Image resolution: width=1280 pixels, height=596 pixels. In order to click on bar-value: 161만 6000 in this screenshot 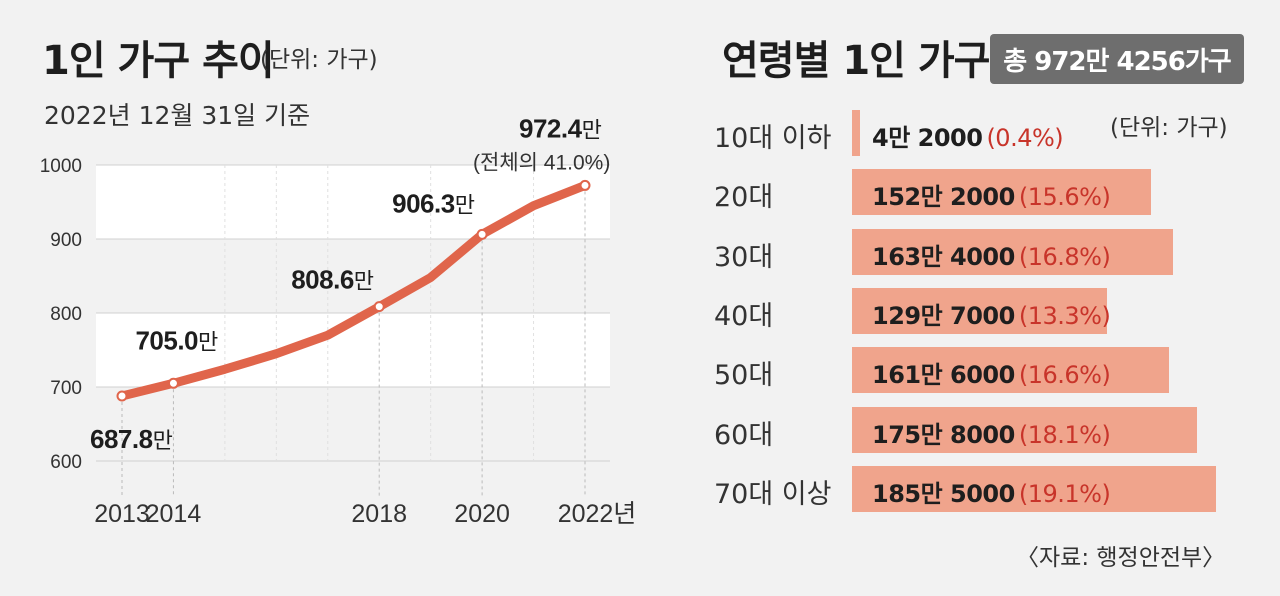, I will do `click(943, 375)`.